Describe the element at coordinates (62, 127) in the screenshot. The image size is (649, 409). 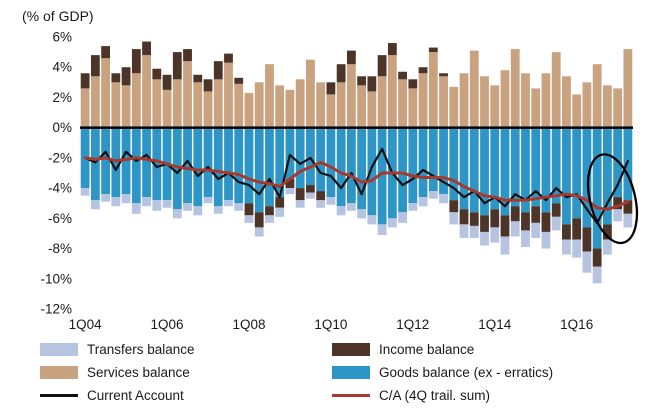
I see `y-tick-label: 0%` at that location.